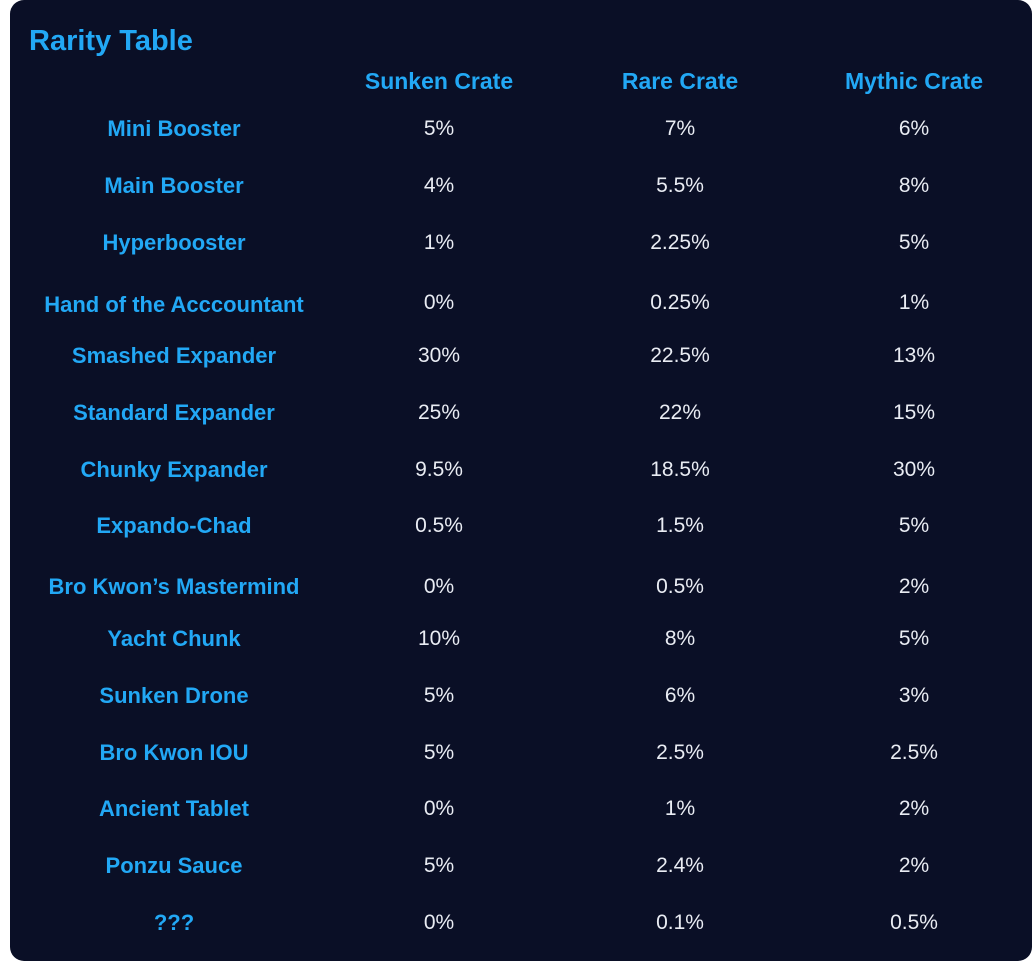  I want to click on row-label: Main Booster, so click(174, 185).